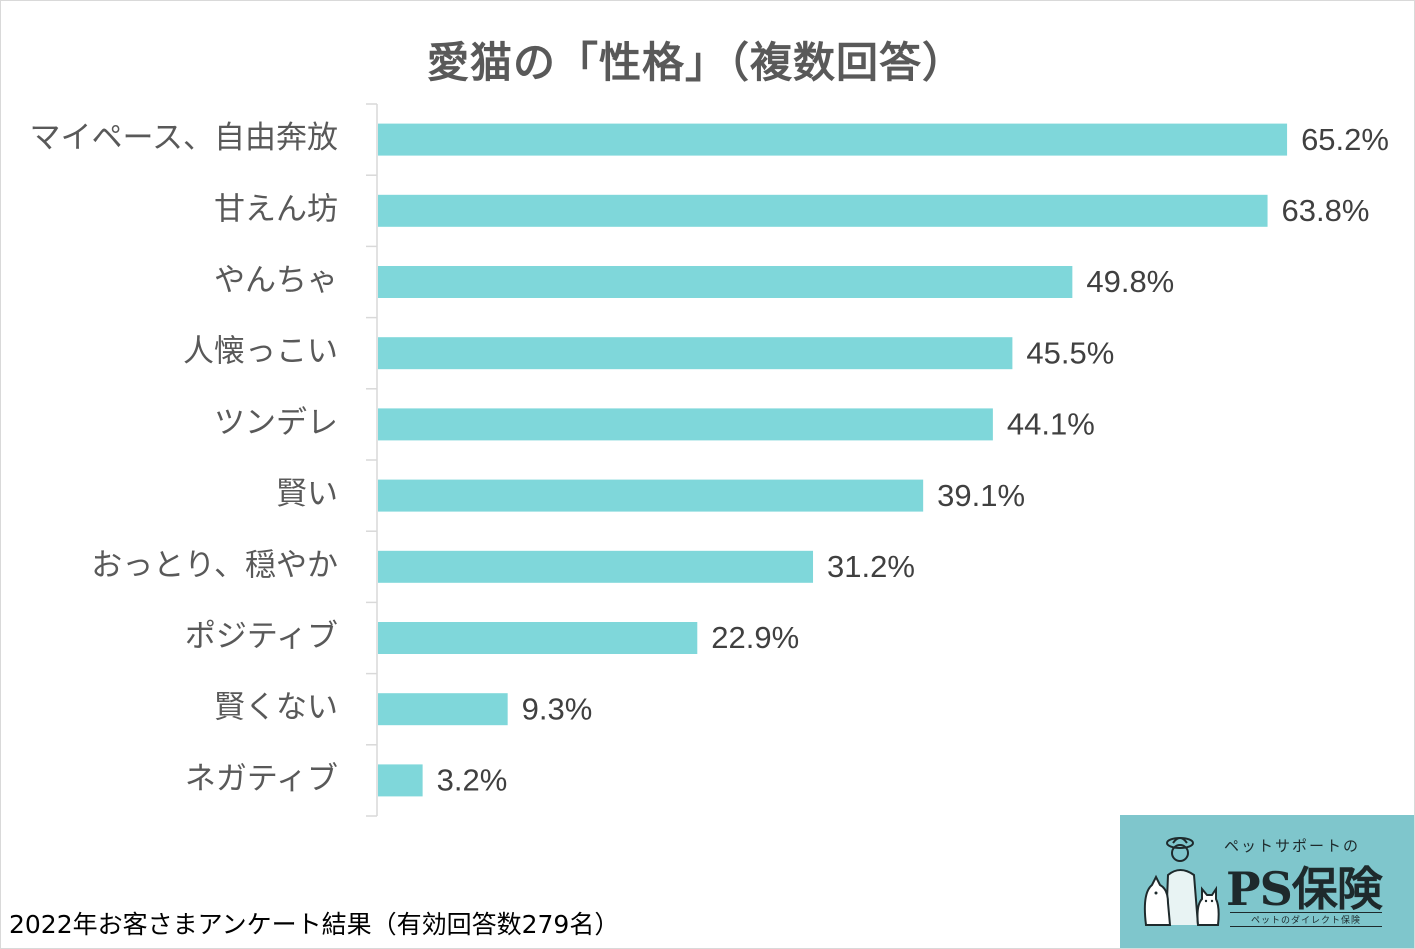 This screenshot has height=949, width=1415. Describe the element at coordinates (276, 209) in the screenshot. I see `category-tick-label: 甘えん坊` at that location.